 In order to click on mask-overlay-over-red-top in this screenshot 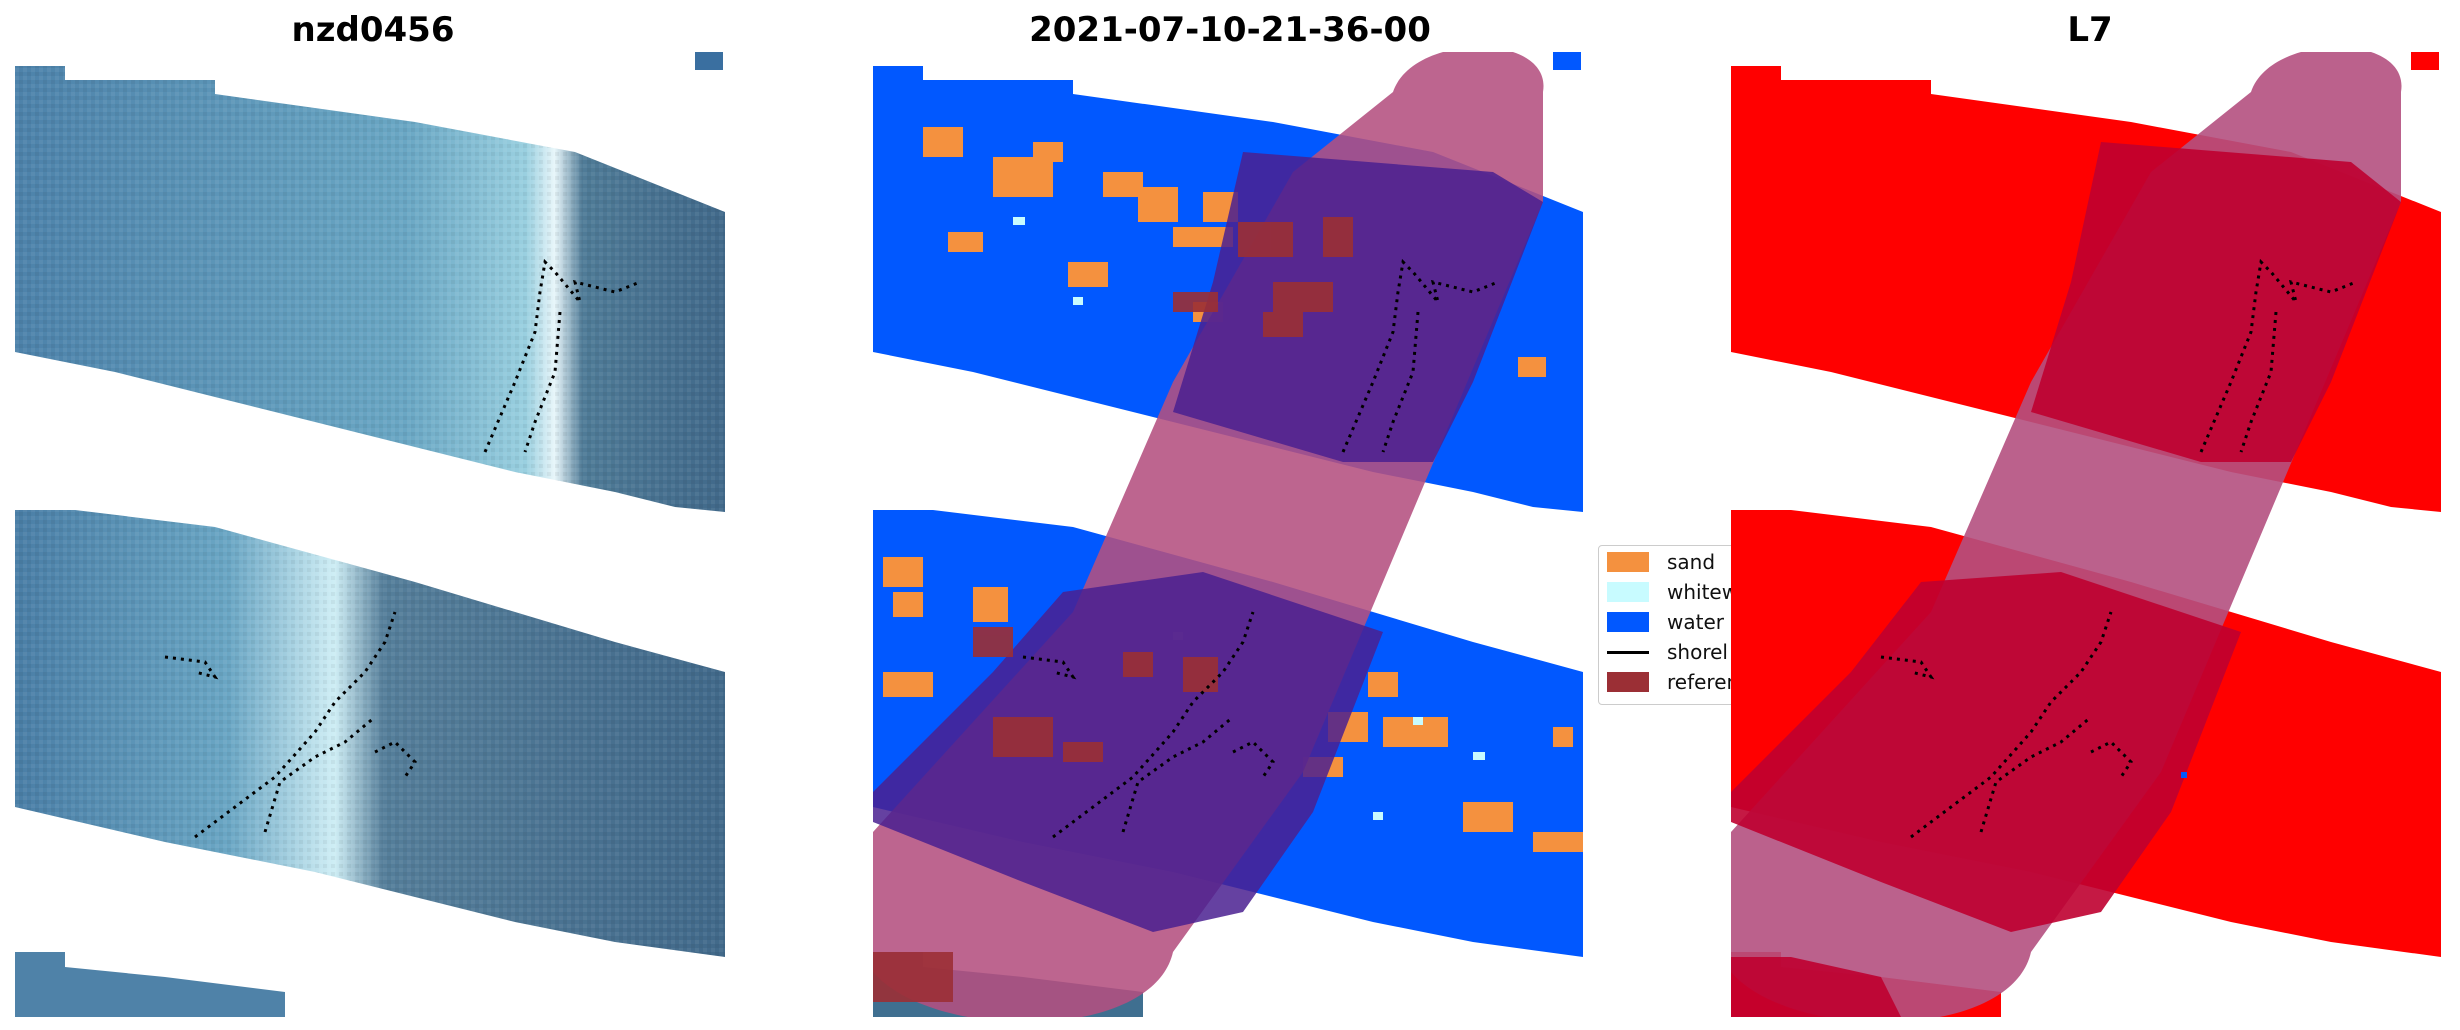, I will do `click(2216, 302)`.